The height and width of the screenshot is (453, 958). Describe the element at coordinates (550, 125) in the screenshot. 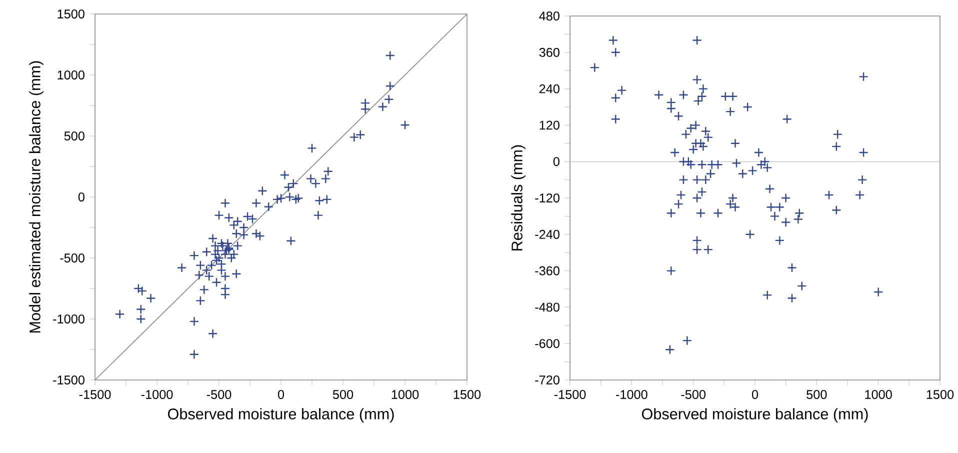

I see `y-tick-label: 120` at that location.